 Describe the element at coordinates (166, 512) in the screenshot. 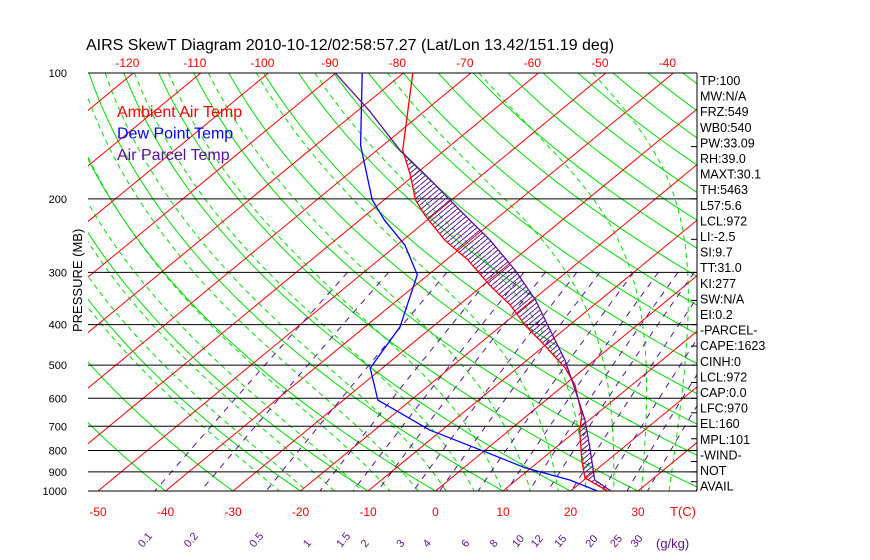

I see `bottom-temp-tick-label: -40` at that location.